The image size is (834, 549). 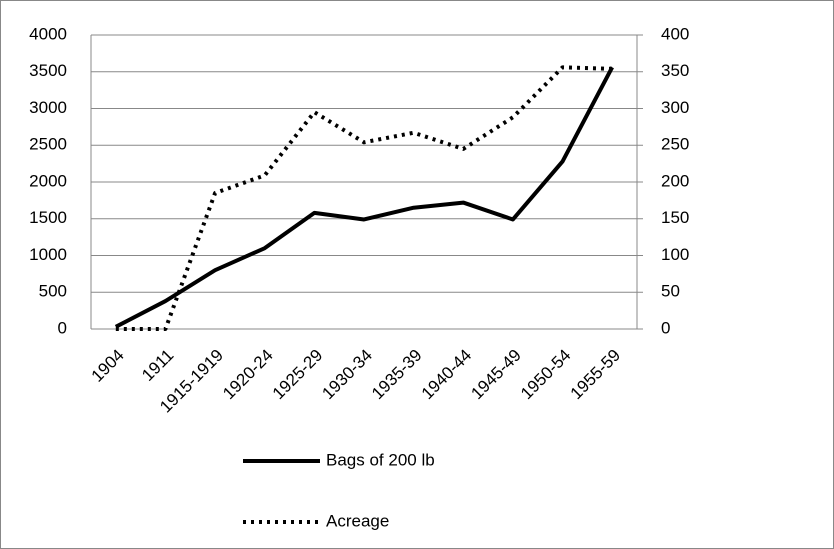 I want to click on y-tick-label: 0, so click(x=62, y=327).